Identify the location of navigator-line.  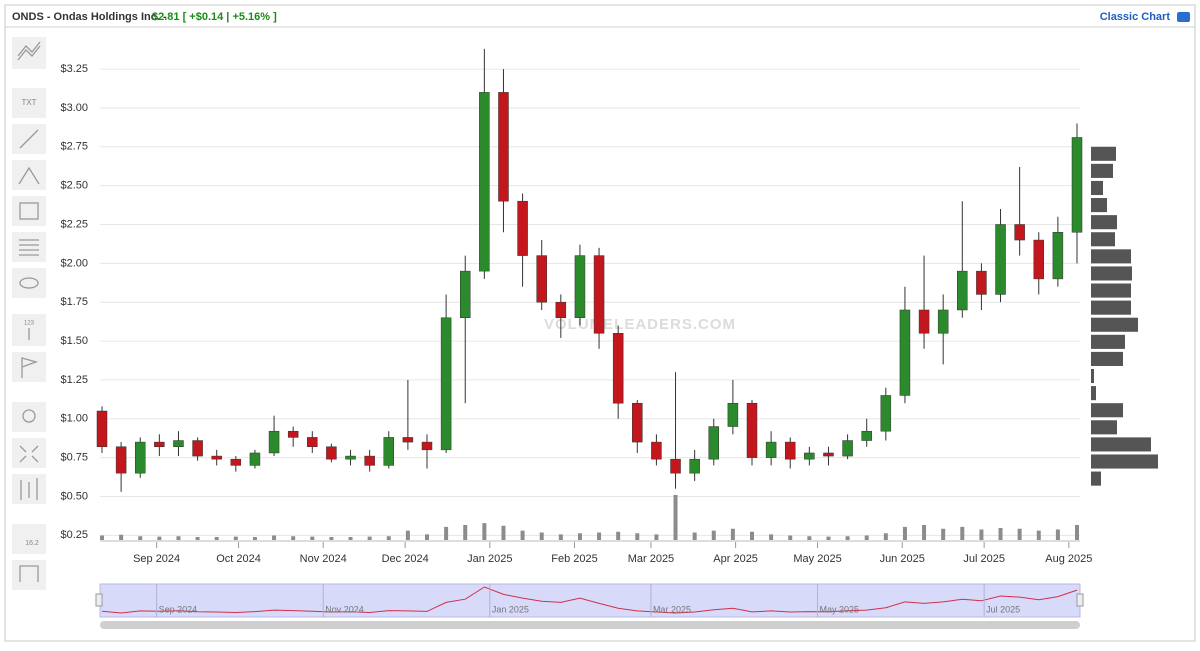
(589, 600).